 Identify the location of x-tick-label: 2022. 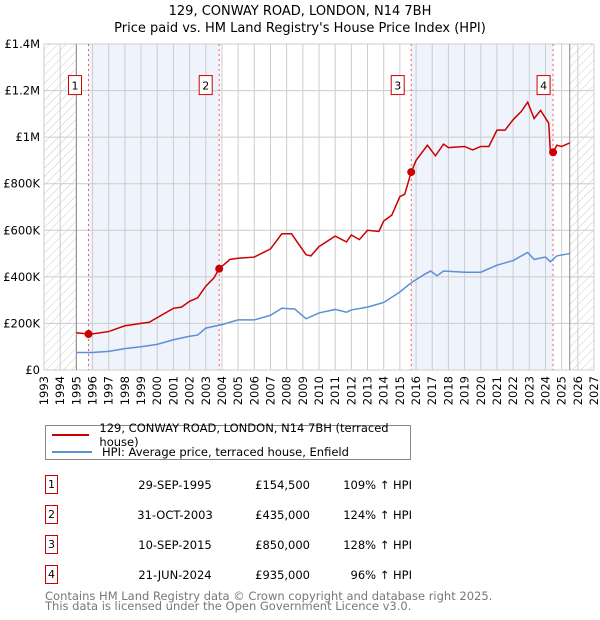
(513, 390).